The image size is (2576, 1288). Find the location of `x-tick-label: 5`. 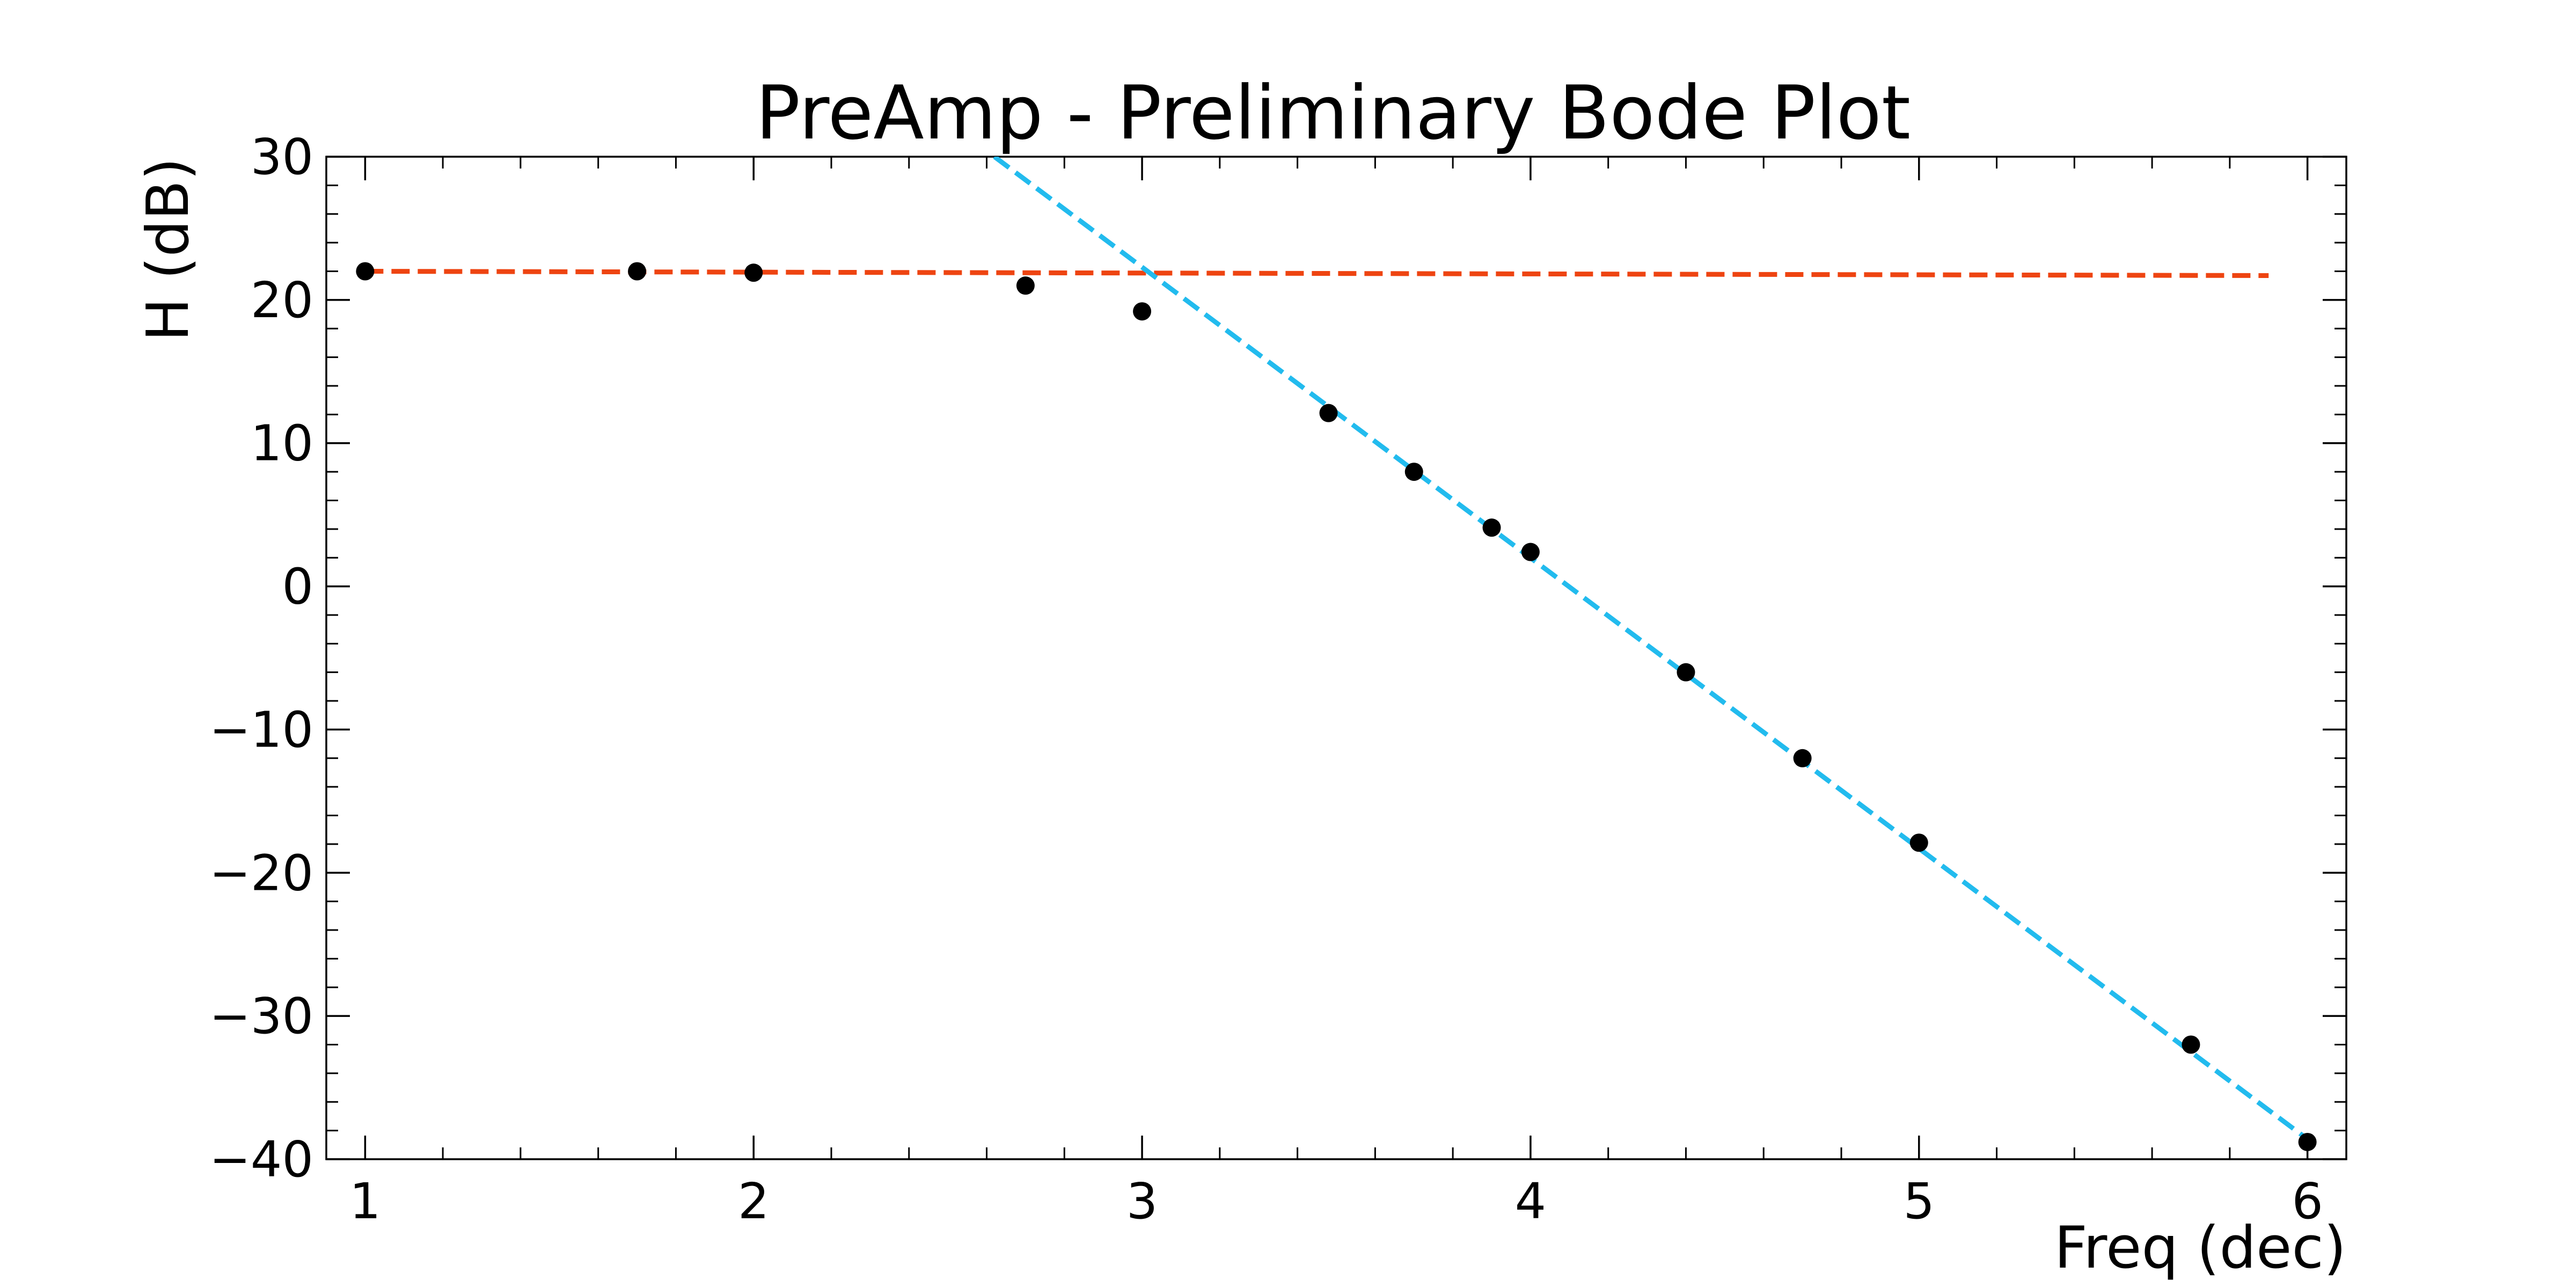

x-tick-label: 5 is located at coordinates (1919, 1201).